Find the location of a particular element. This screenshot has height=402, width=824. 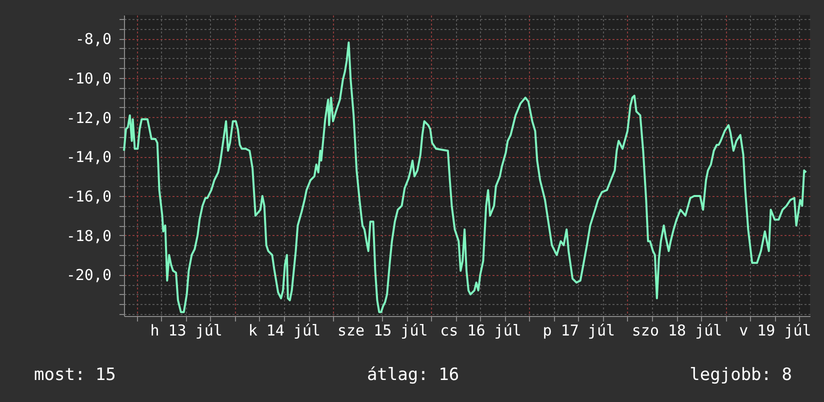

x-tick-label: k 14 júl is located at coordinates (284, 331).